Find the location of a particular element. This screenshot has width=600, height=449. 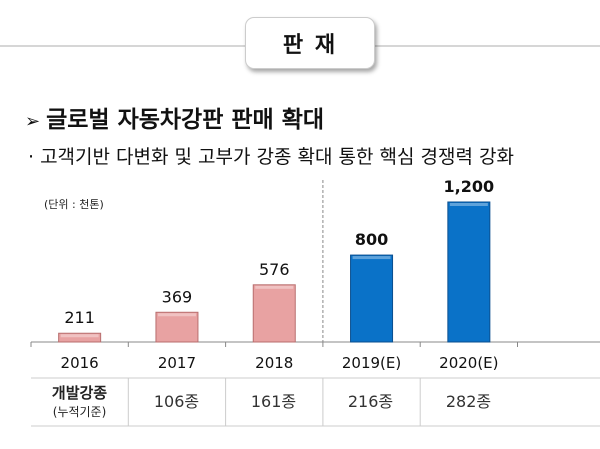

data-label: 800 is located at coordinates (371, 239).